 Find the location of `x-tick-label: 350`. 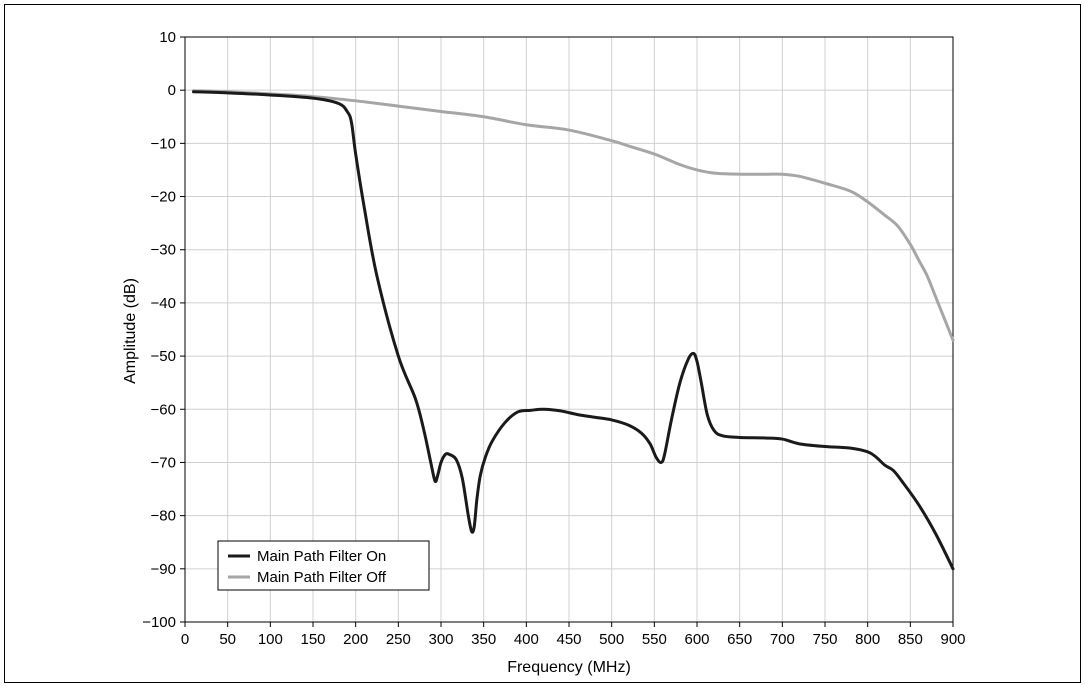

x-tick-label: 350 is located at coordinates (483, 639).